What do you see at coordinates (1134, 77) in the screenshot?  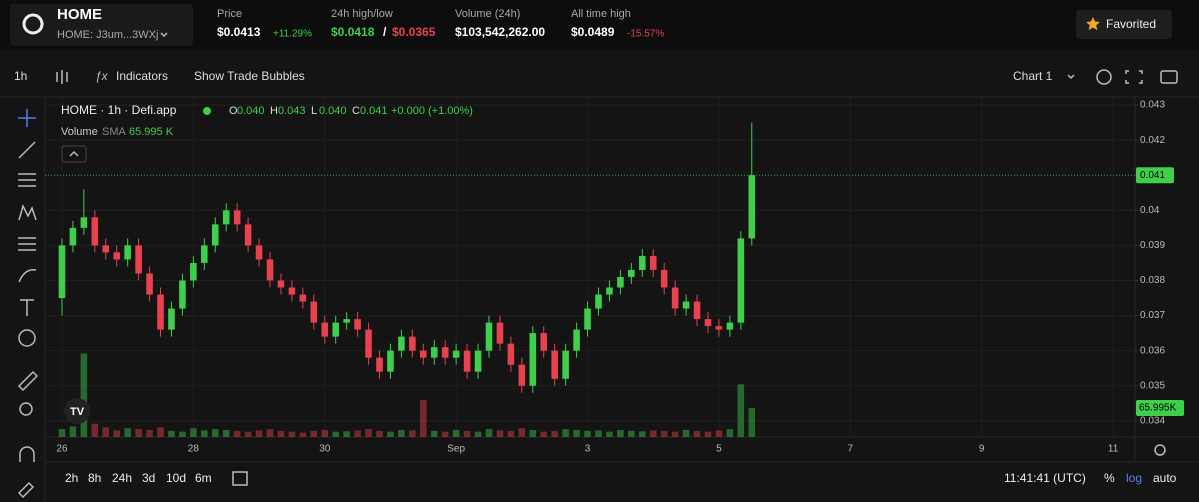 I see `fullscreen-button` at bounding box center [1134, 77].